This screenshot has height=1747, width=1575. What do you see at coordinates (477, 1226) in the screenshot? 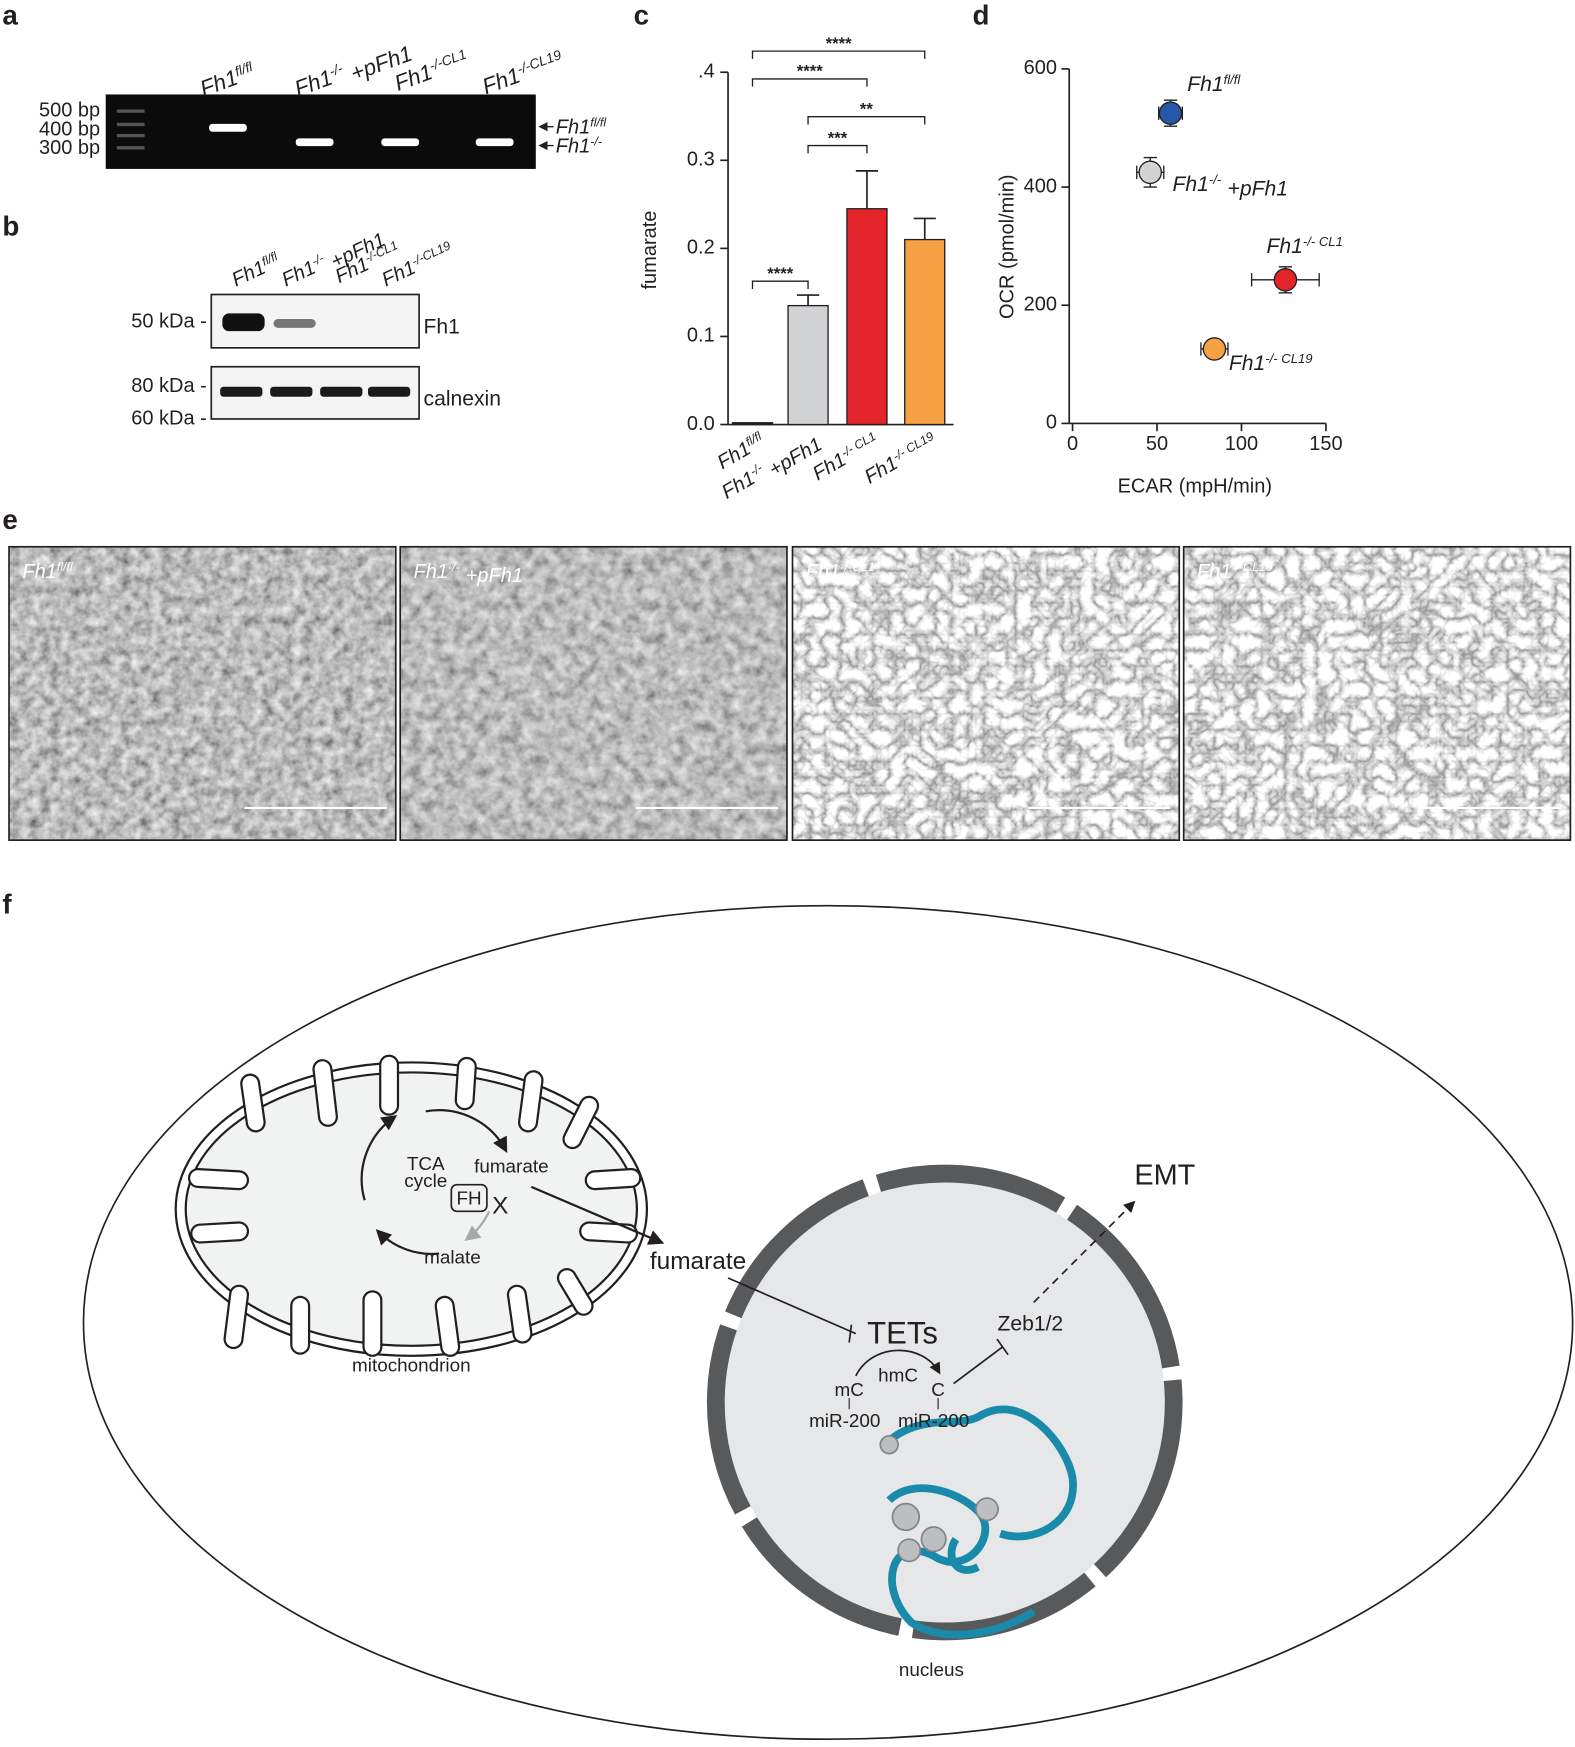
I see `tca-arrow-blocked` at bounding box center [477, 1226].